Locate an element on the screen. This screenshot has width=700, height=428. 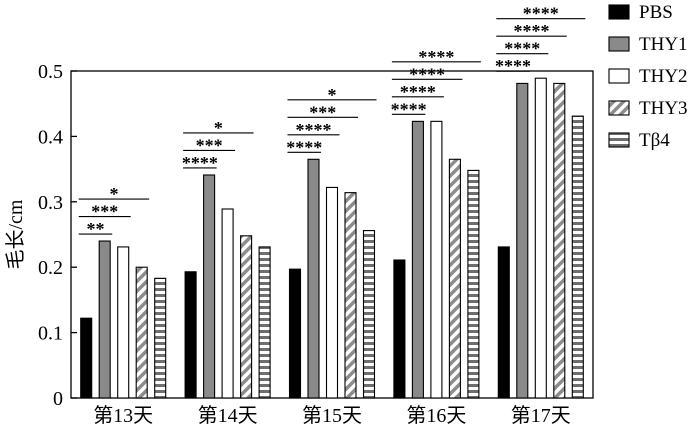
significance-label: ** is located at coordinates (95, 229).